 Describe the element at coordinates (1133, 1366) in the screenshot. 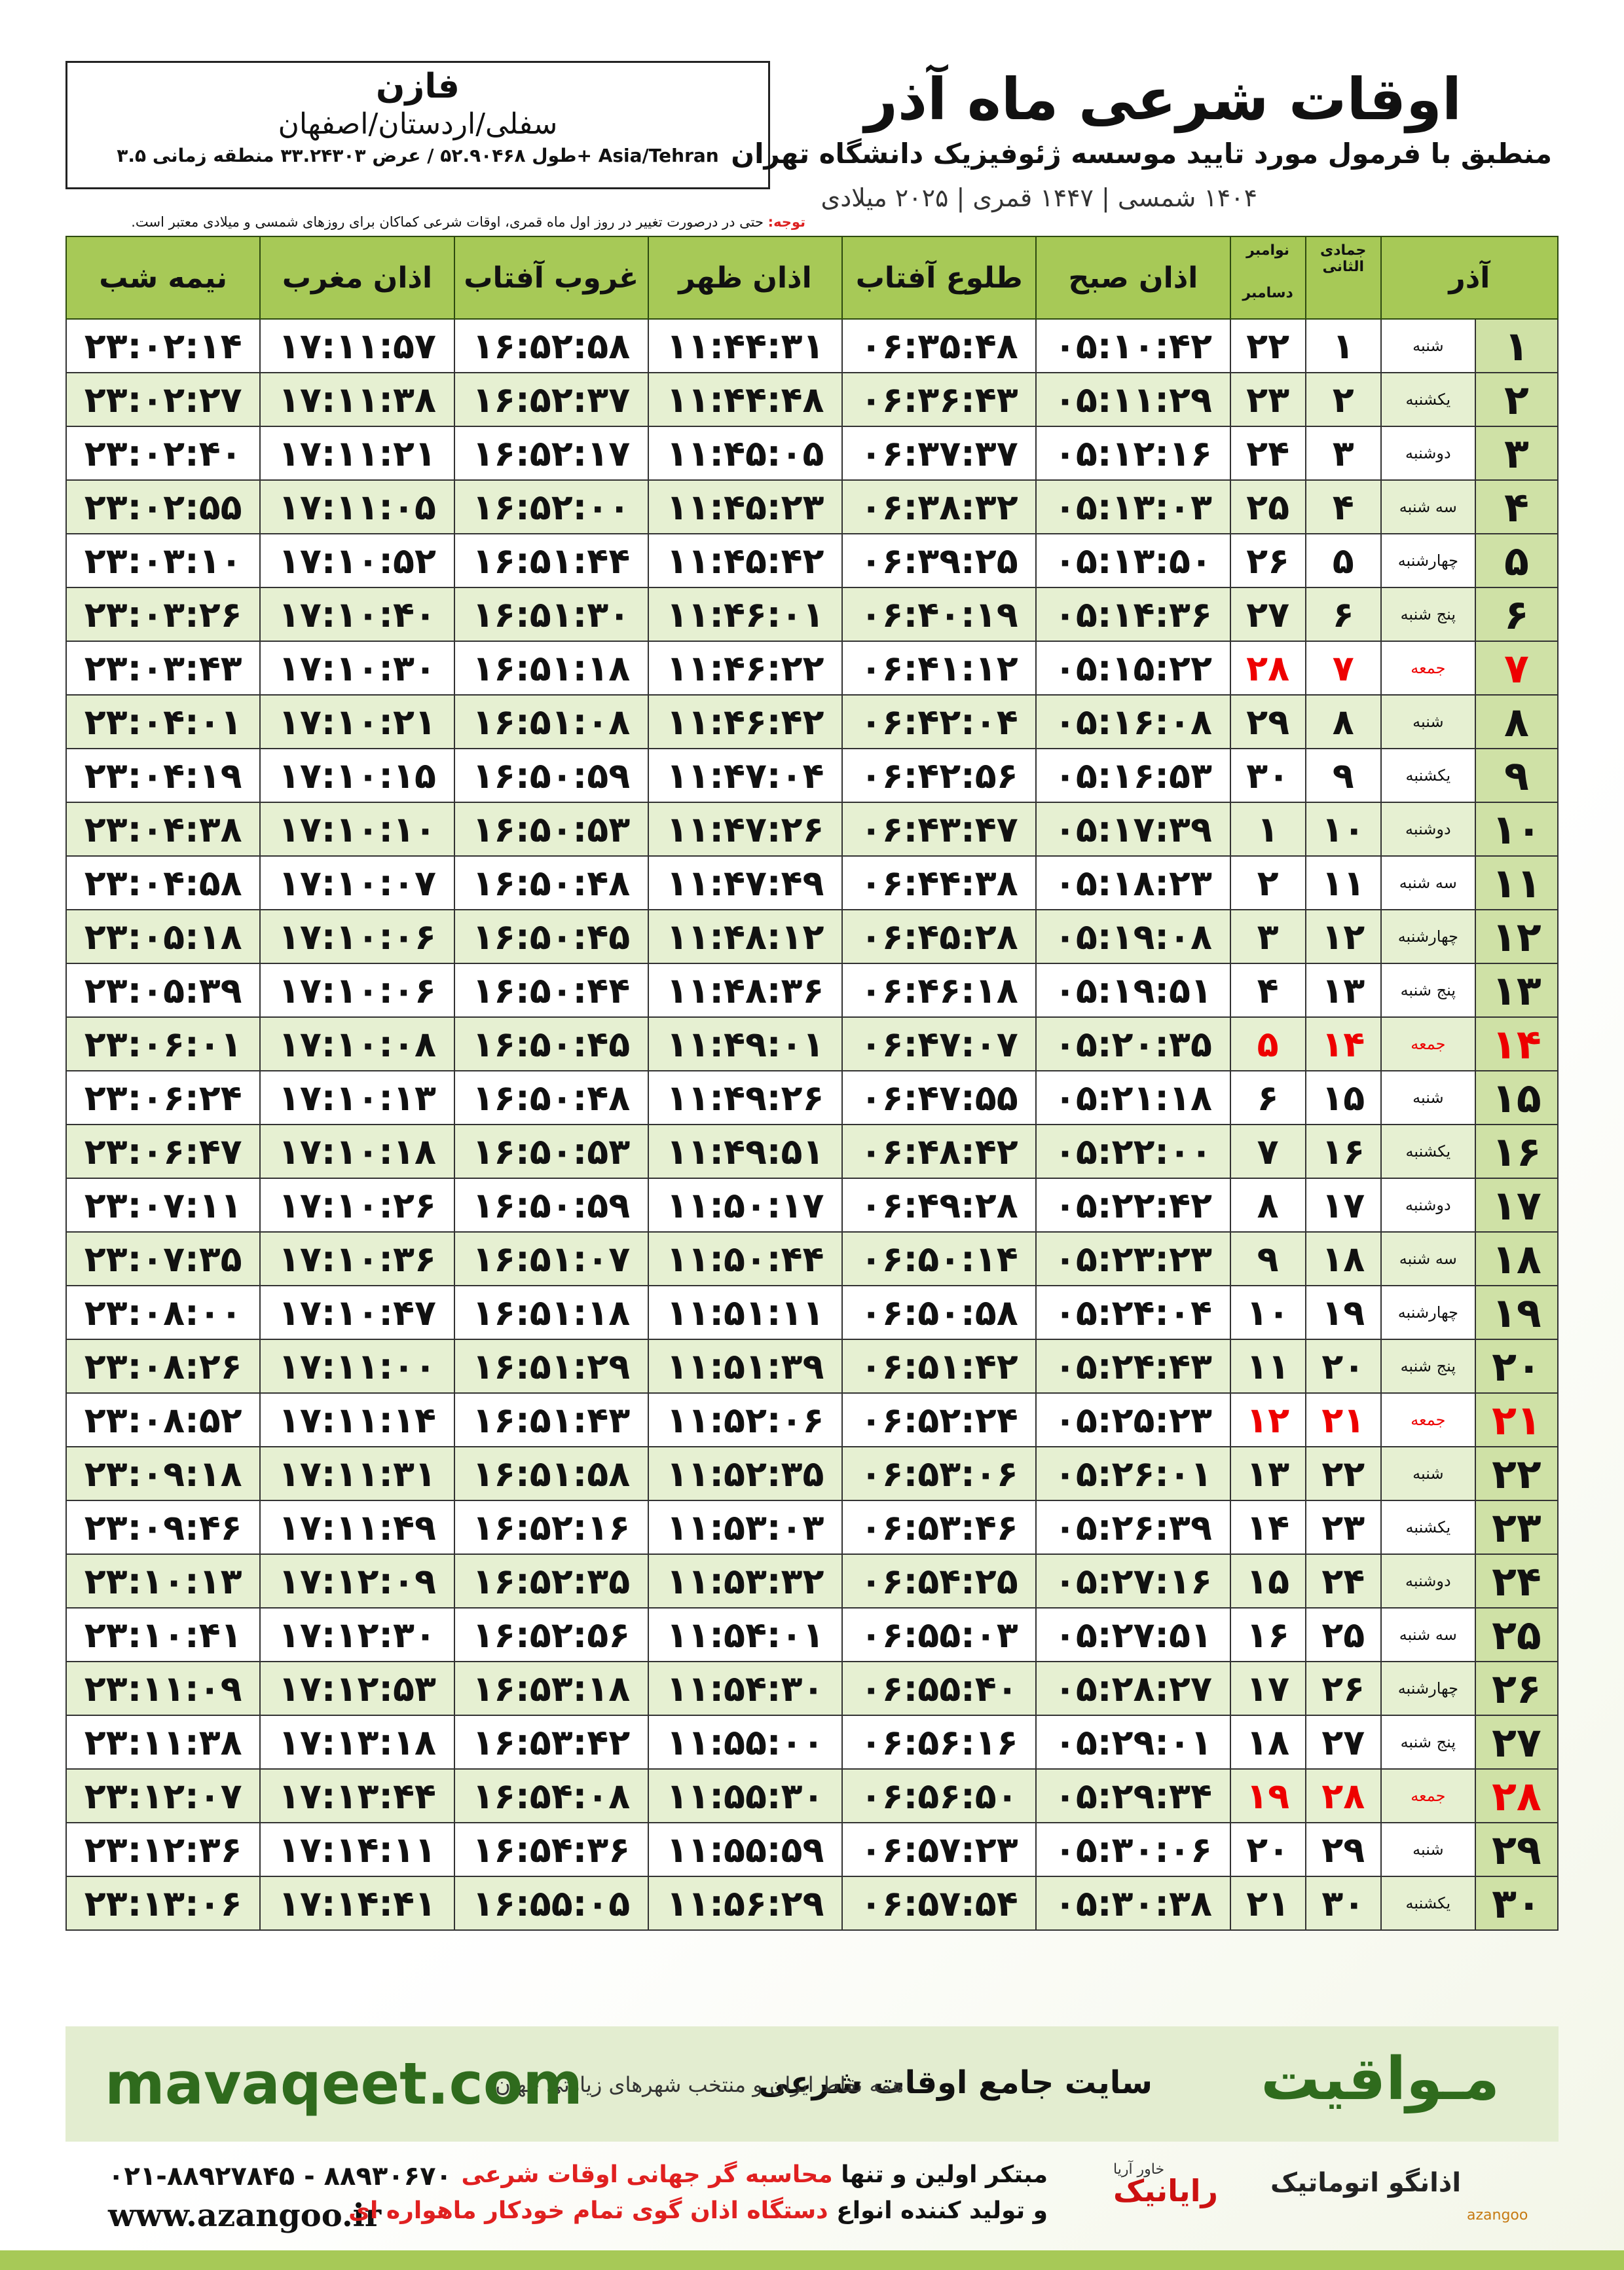

I see `fajr: ۰۵:۲۴:۴۳` at that location.